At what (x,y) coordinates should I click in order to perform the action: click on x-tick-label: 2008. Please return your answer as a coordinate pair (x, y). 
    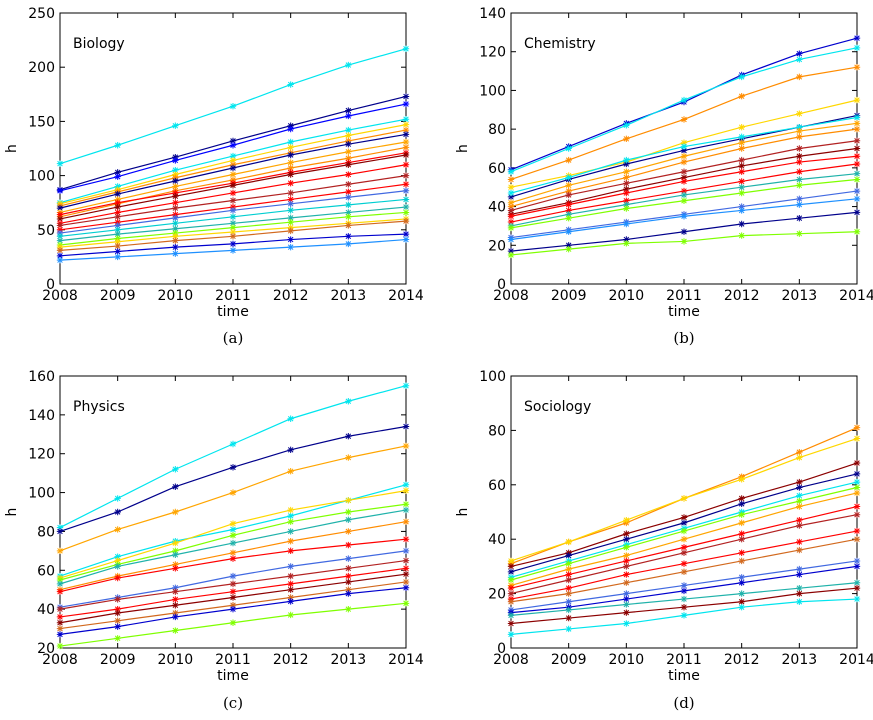
    Looking at the image, I should click on (511, 660).